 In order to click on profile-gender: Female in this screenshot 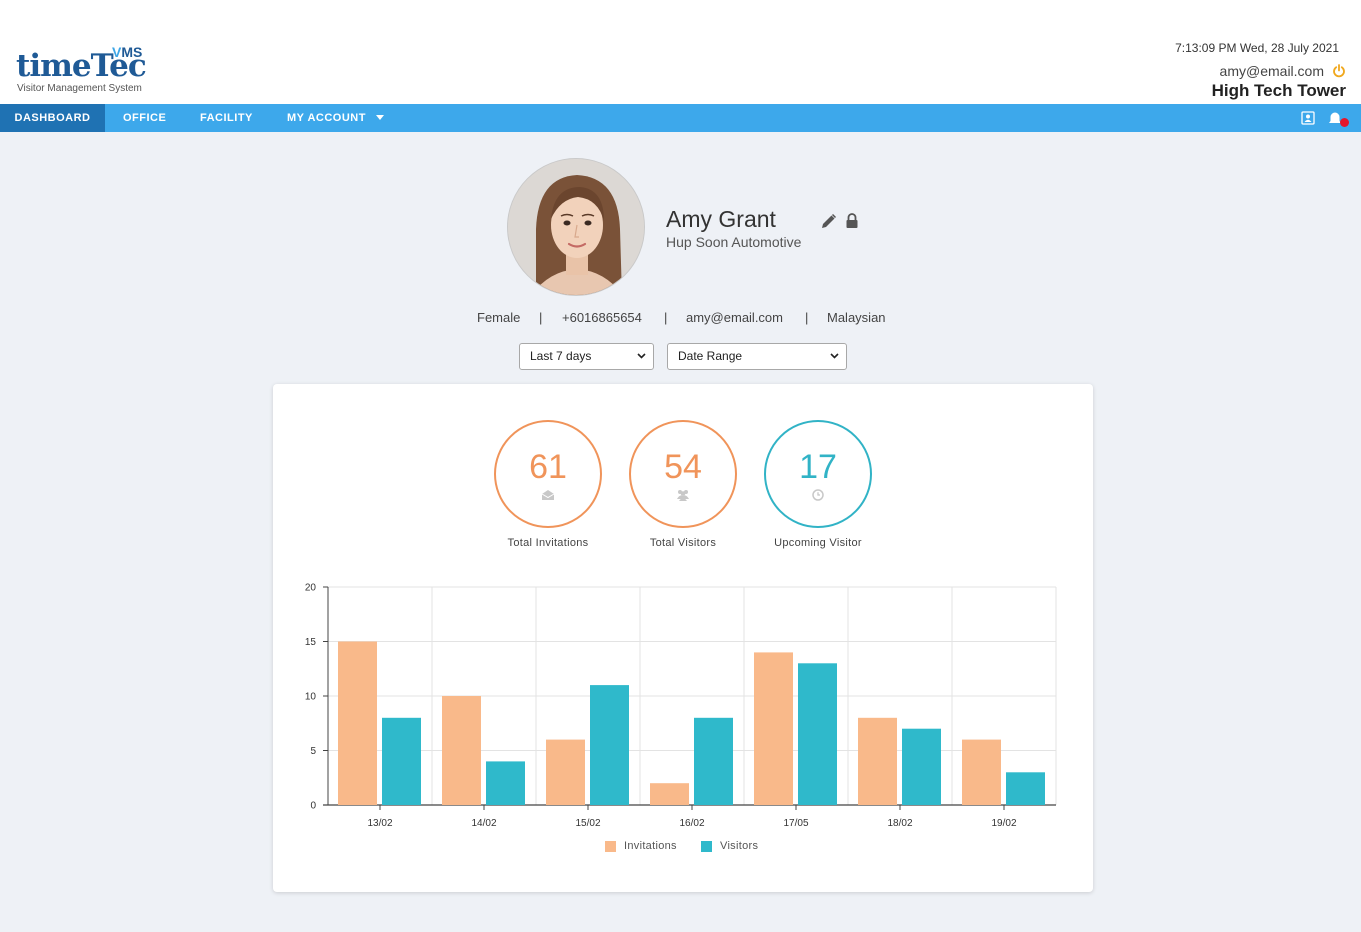, I will do `click(499, 317)`.